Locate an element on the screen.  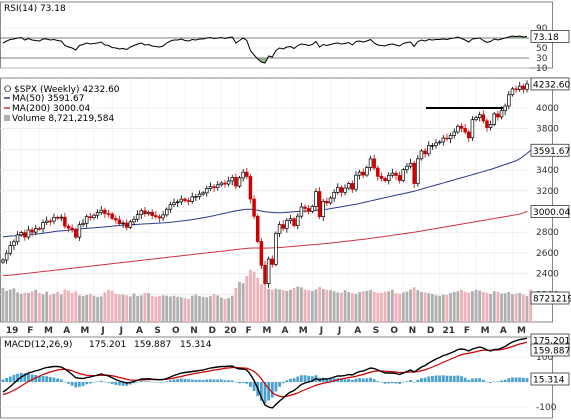
price-tick-label: 2400 is located at coordinates (547, 275).